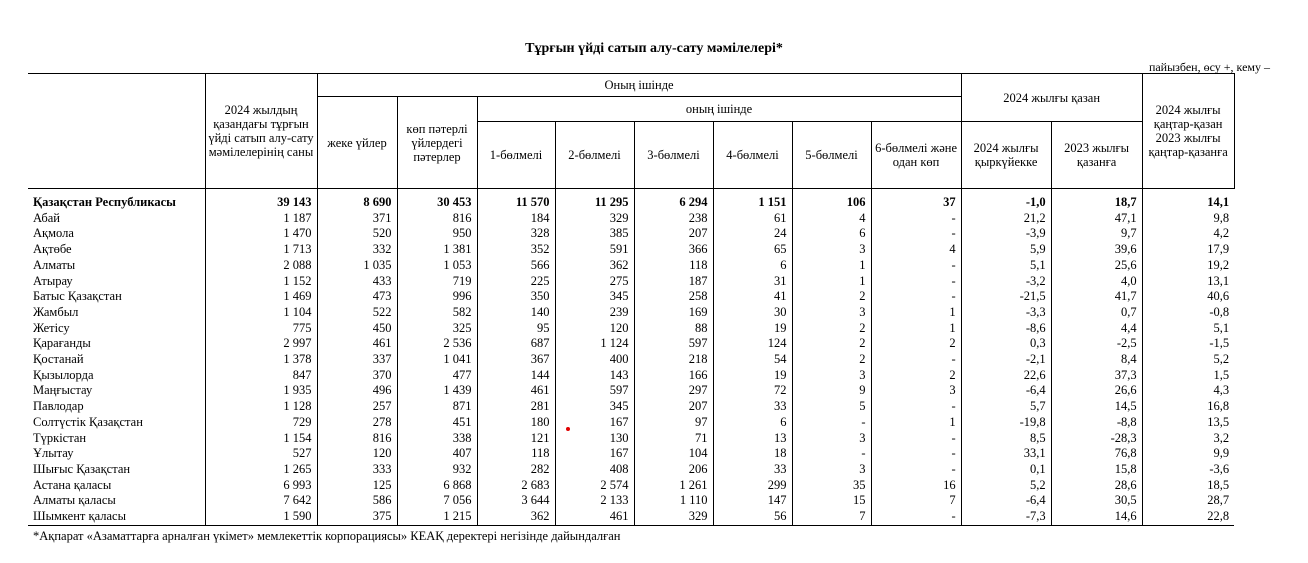  Describe the element at coordinates (356, 218) in the screenshot. I see `cell-houses: 371` at that location.